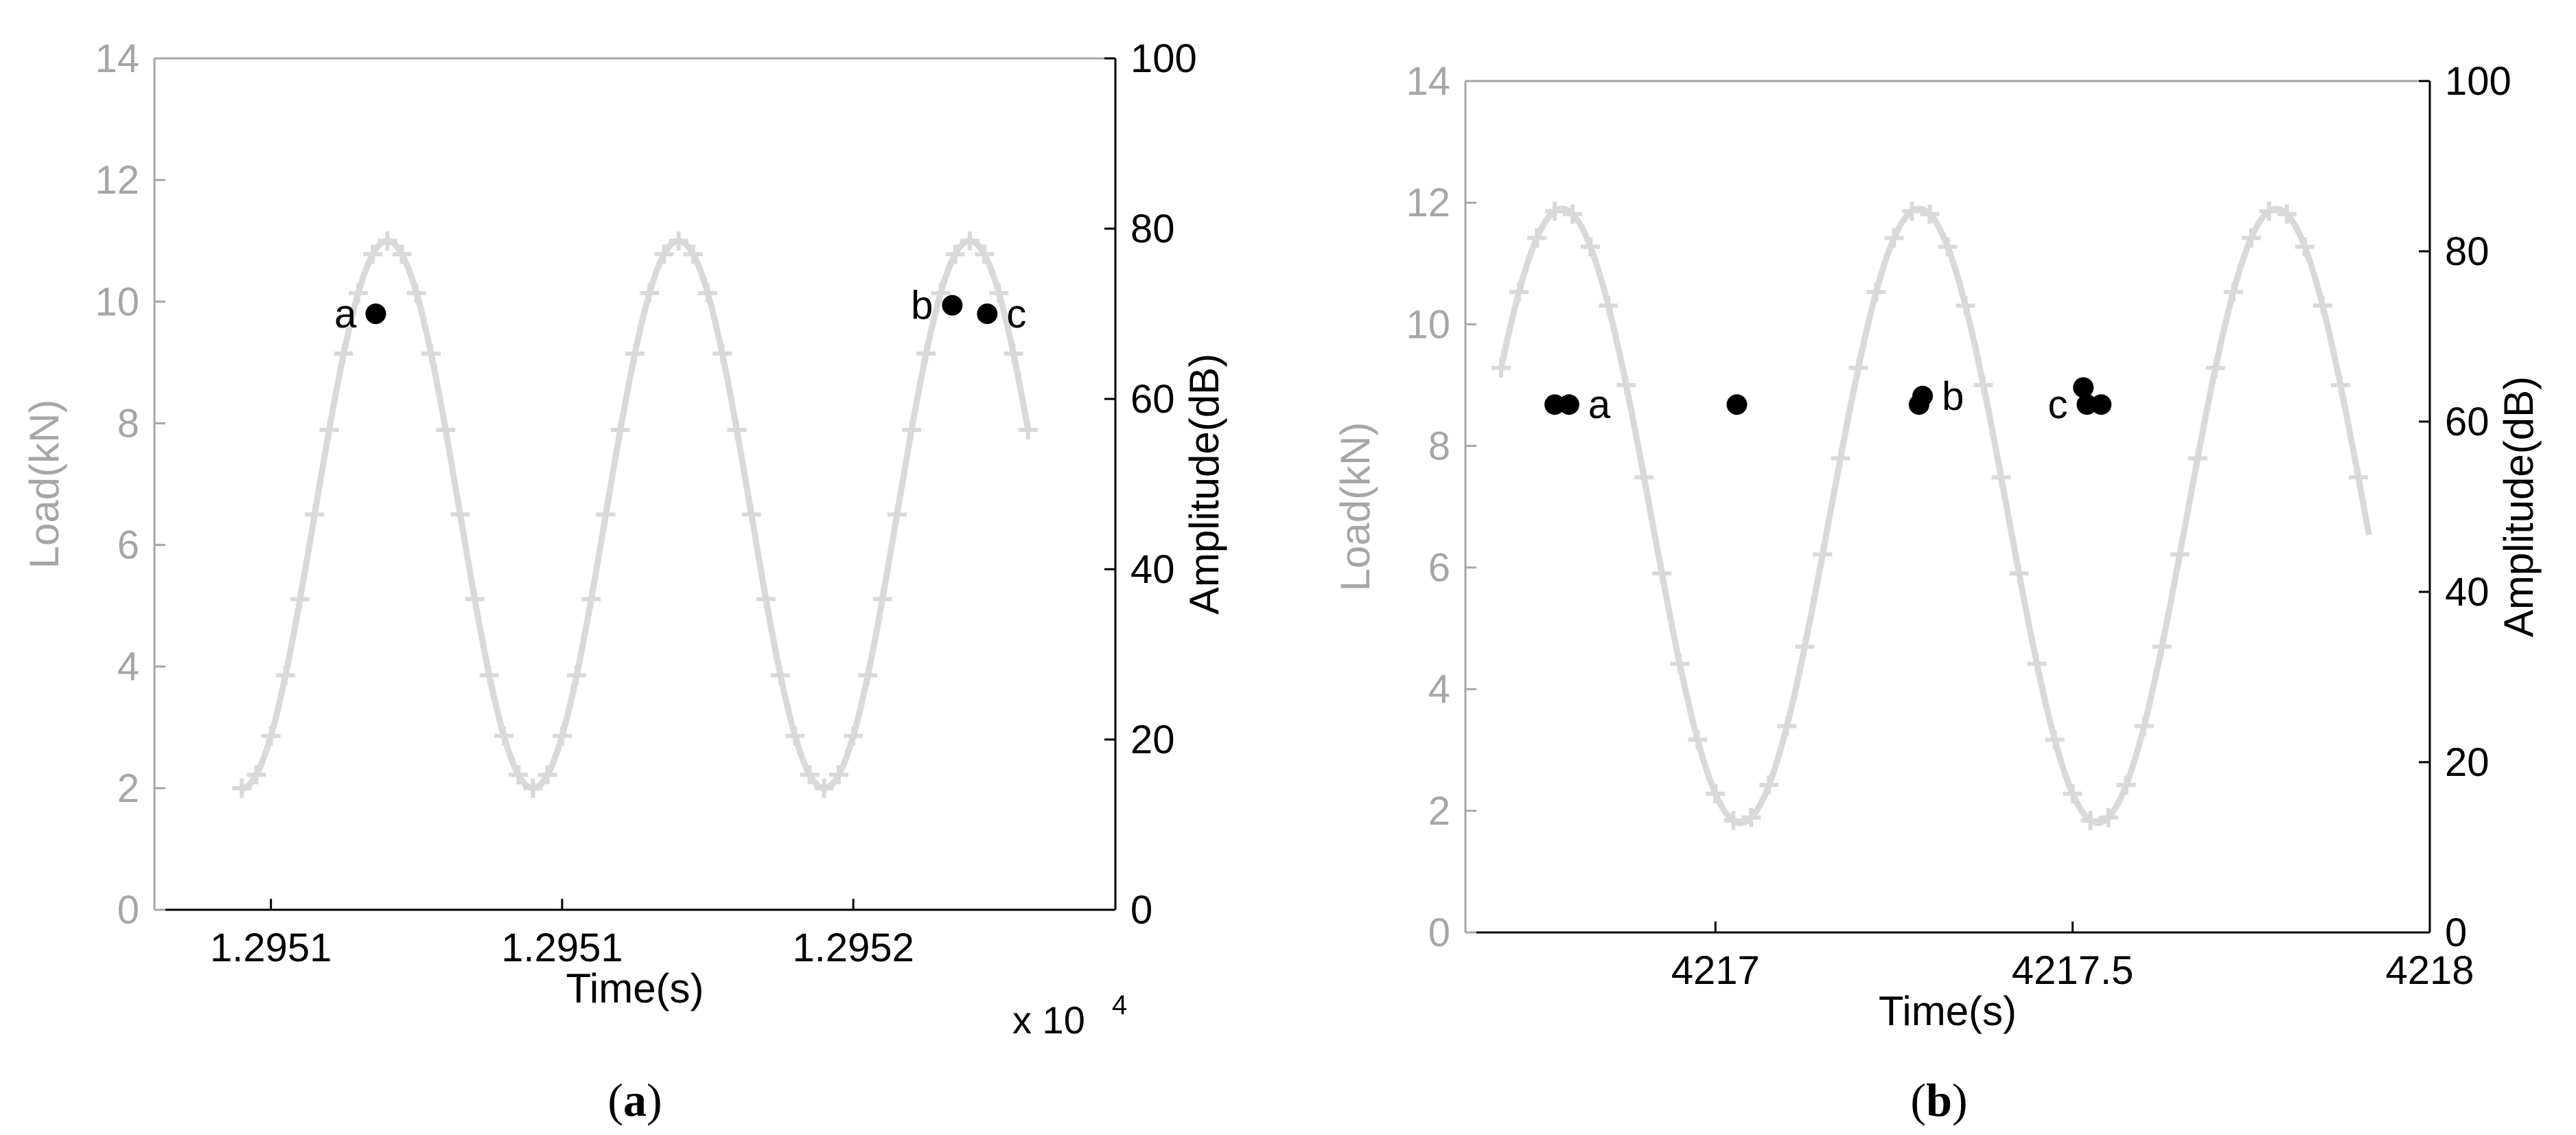  Describe the element at coordinates (1355, 507) in the screenshot. I see `left-y-axis-label: Load(kN)` at that location.